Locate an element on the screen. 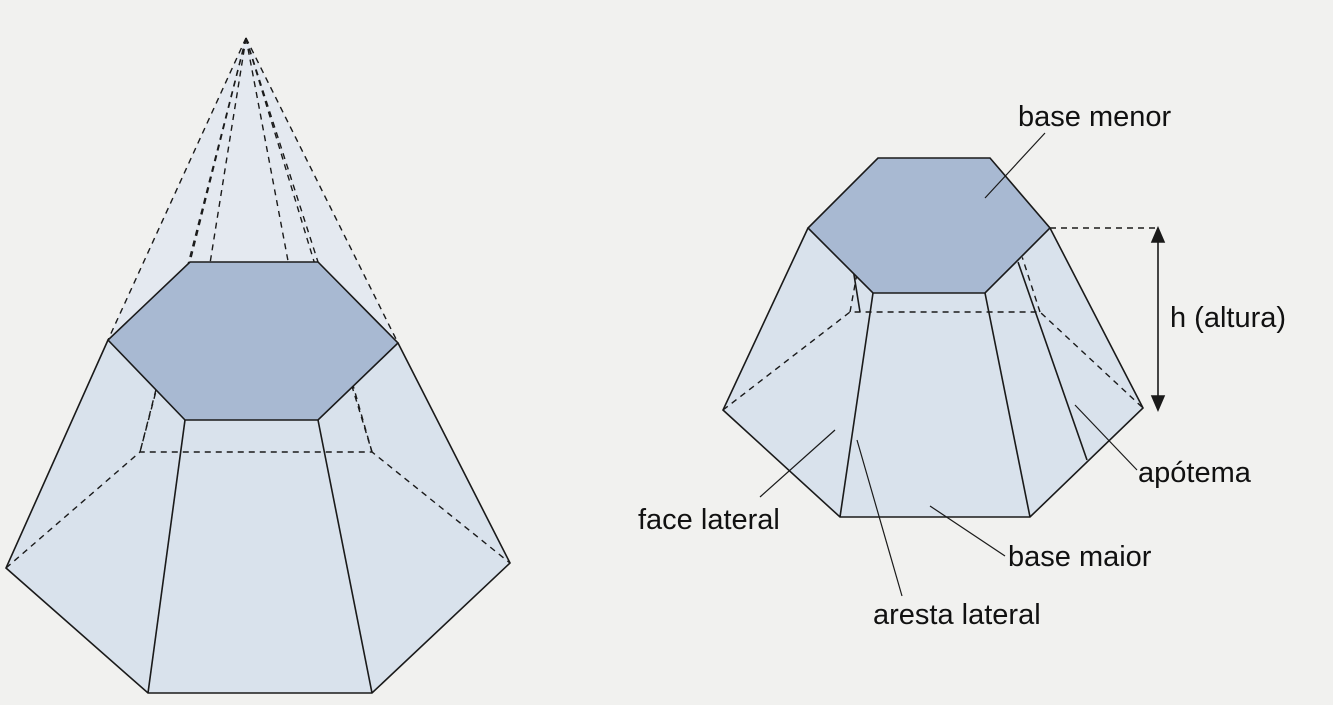 The image size is (1333, 705). hidden-base-edges-right is located at coordinates (933, 361).